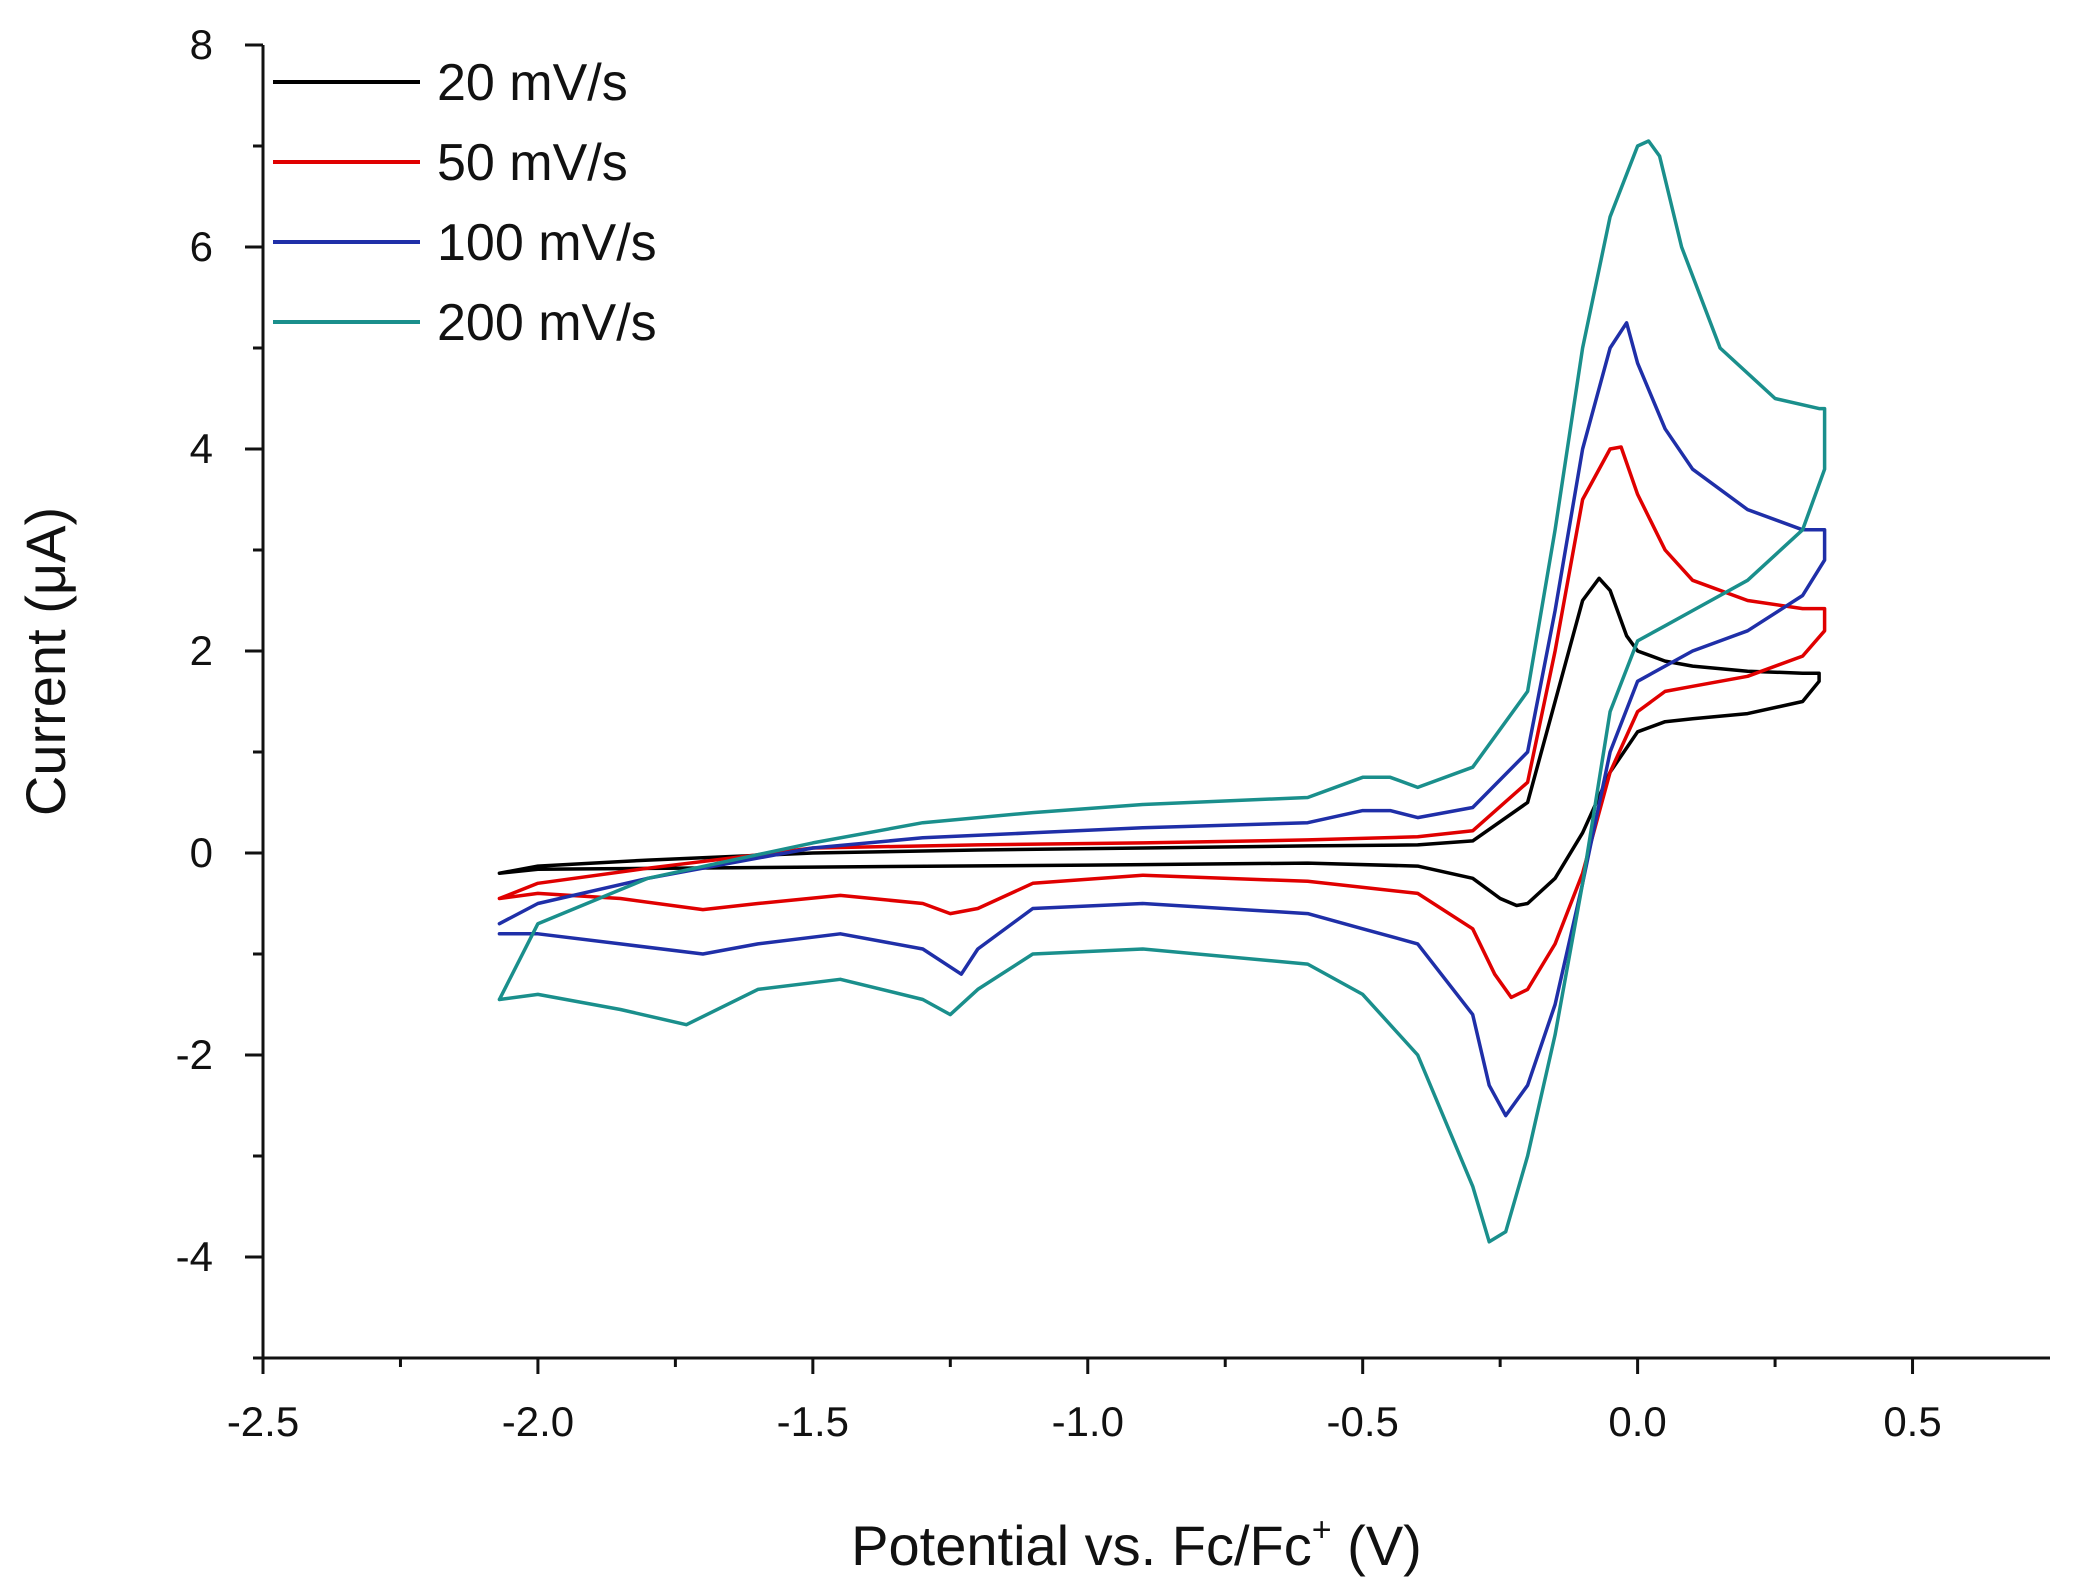 This screenshot has width=2073, height=1593. Describe the element at coordinates (1637, 1421) in the screenshot. I see `x-tick-label: 0.0` at that location.